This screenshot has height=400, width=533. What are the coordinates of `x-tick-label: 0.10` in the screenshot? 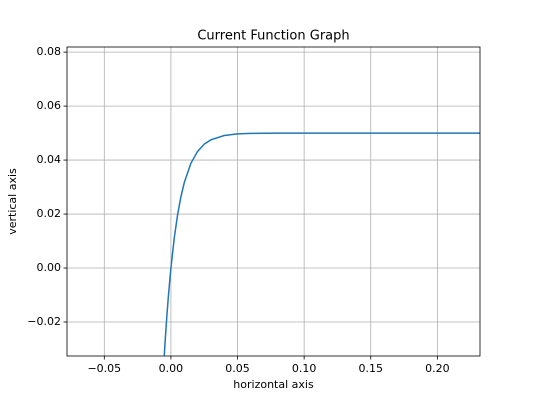 It's located at (304, 368).